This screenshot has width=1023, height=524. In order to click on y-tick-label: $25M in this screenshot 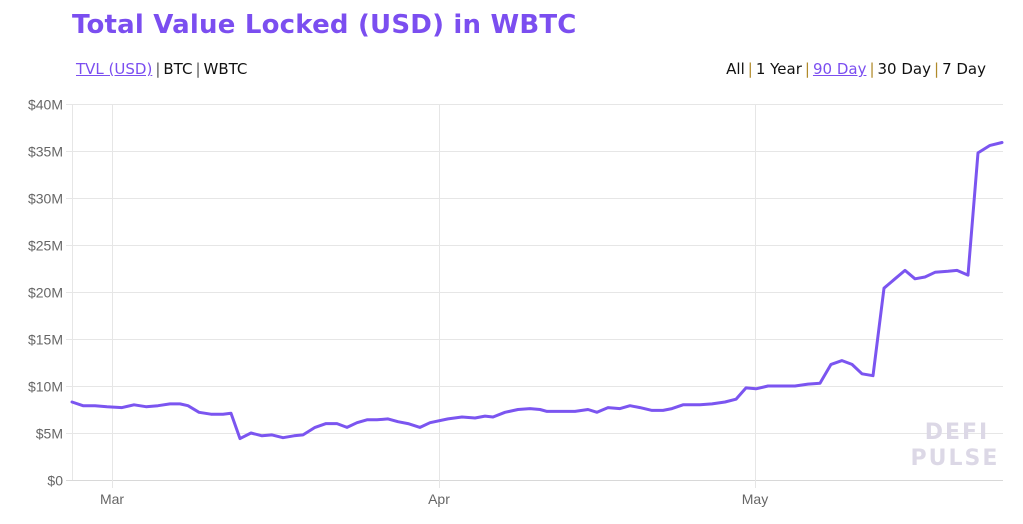, I will do `click(45, 246)`.